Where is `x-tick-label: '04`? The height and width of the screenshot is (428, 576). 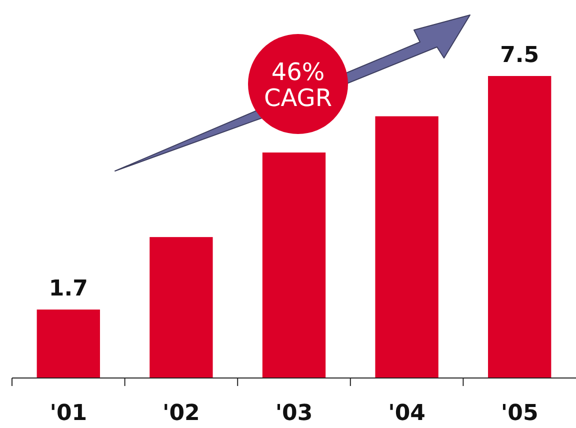 x-tick-label: '04 is located at coordinates (407, 413).